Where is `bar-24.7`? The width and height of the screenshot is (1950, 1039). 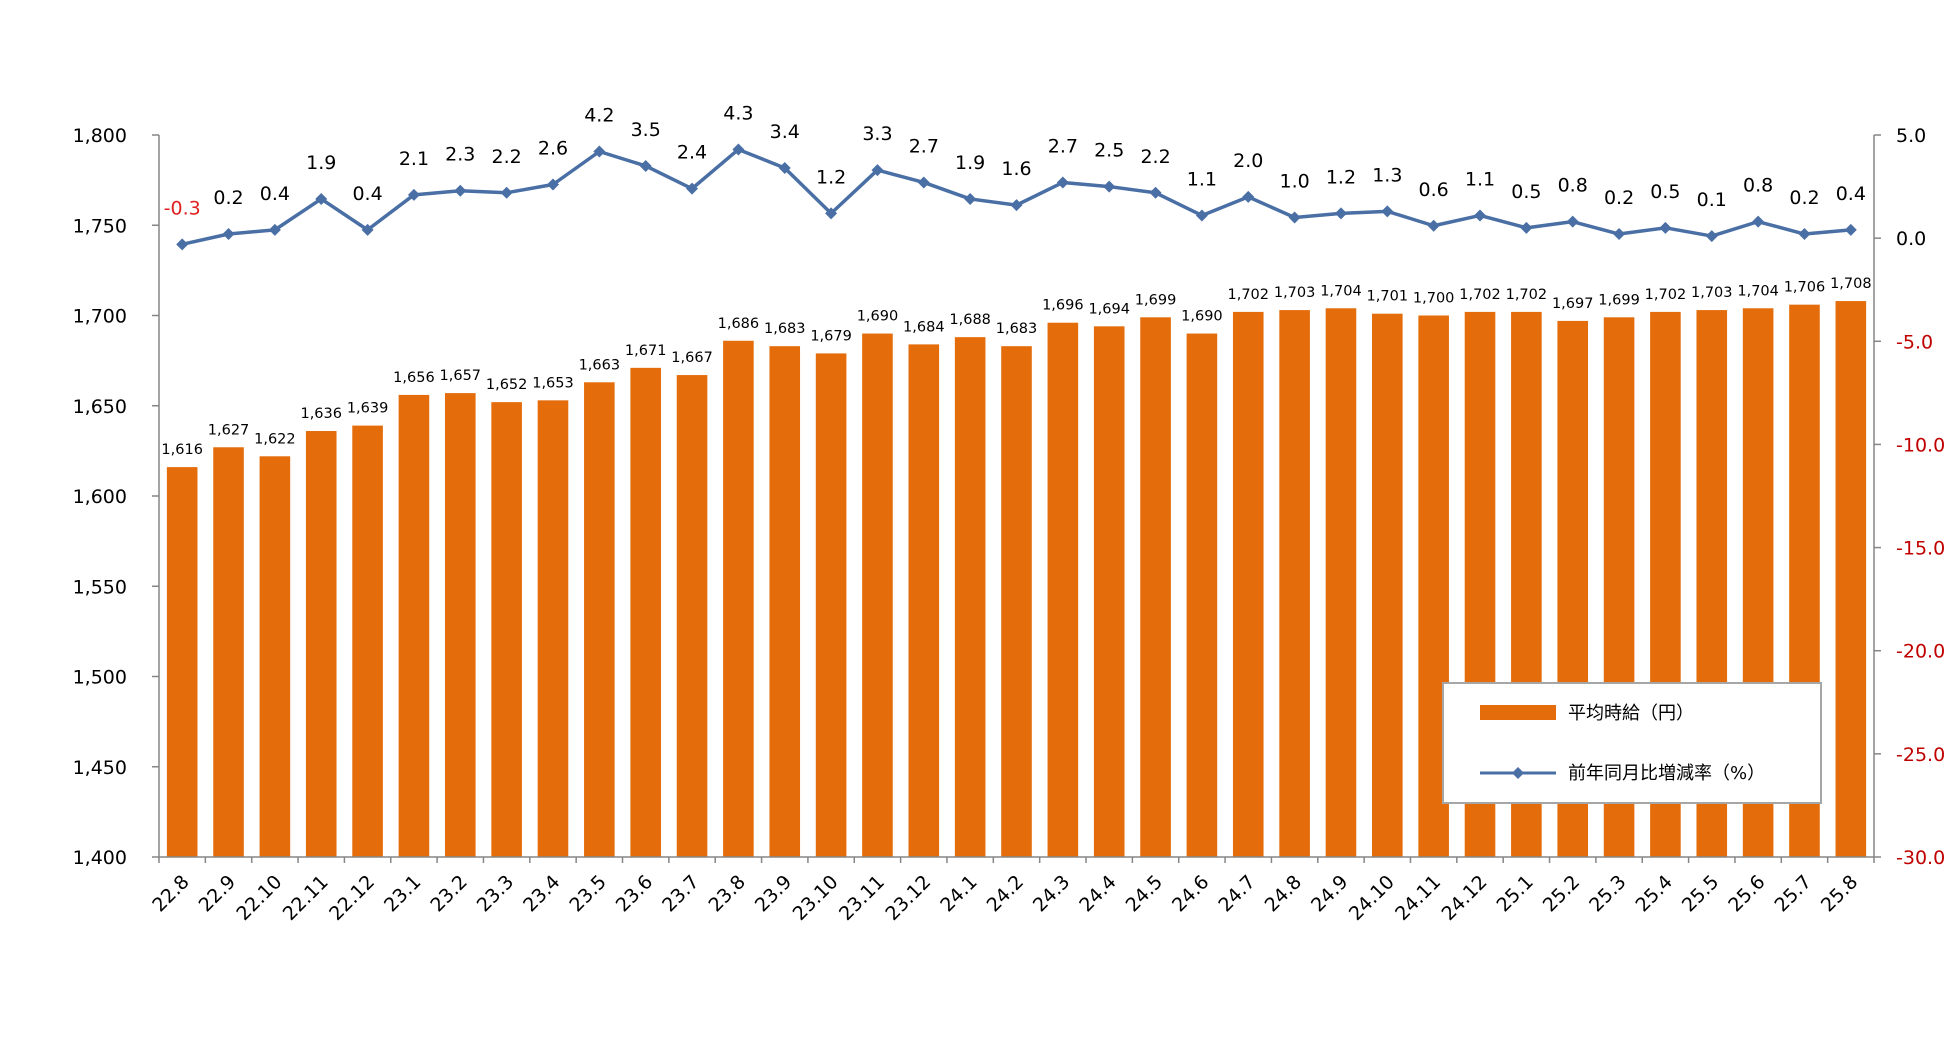
bar-24.7 is located at coordinates (1248, 584).